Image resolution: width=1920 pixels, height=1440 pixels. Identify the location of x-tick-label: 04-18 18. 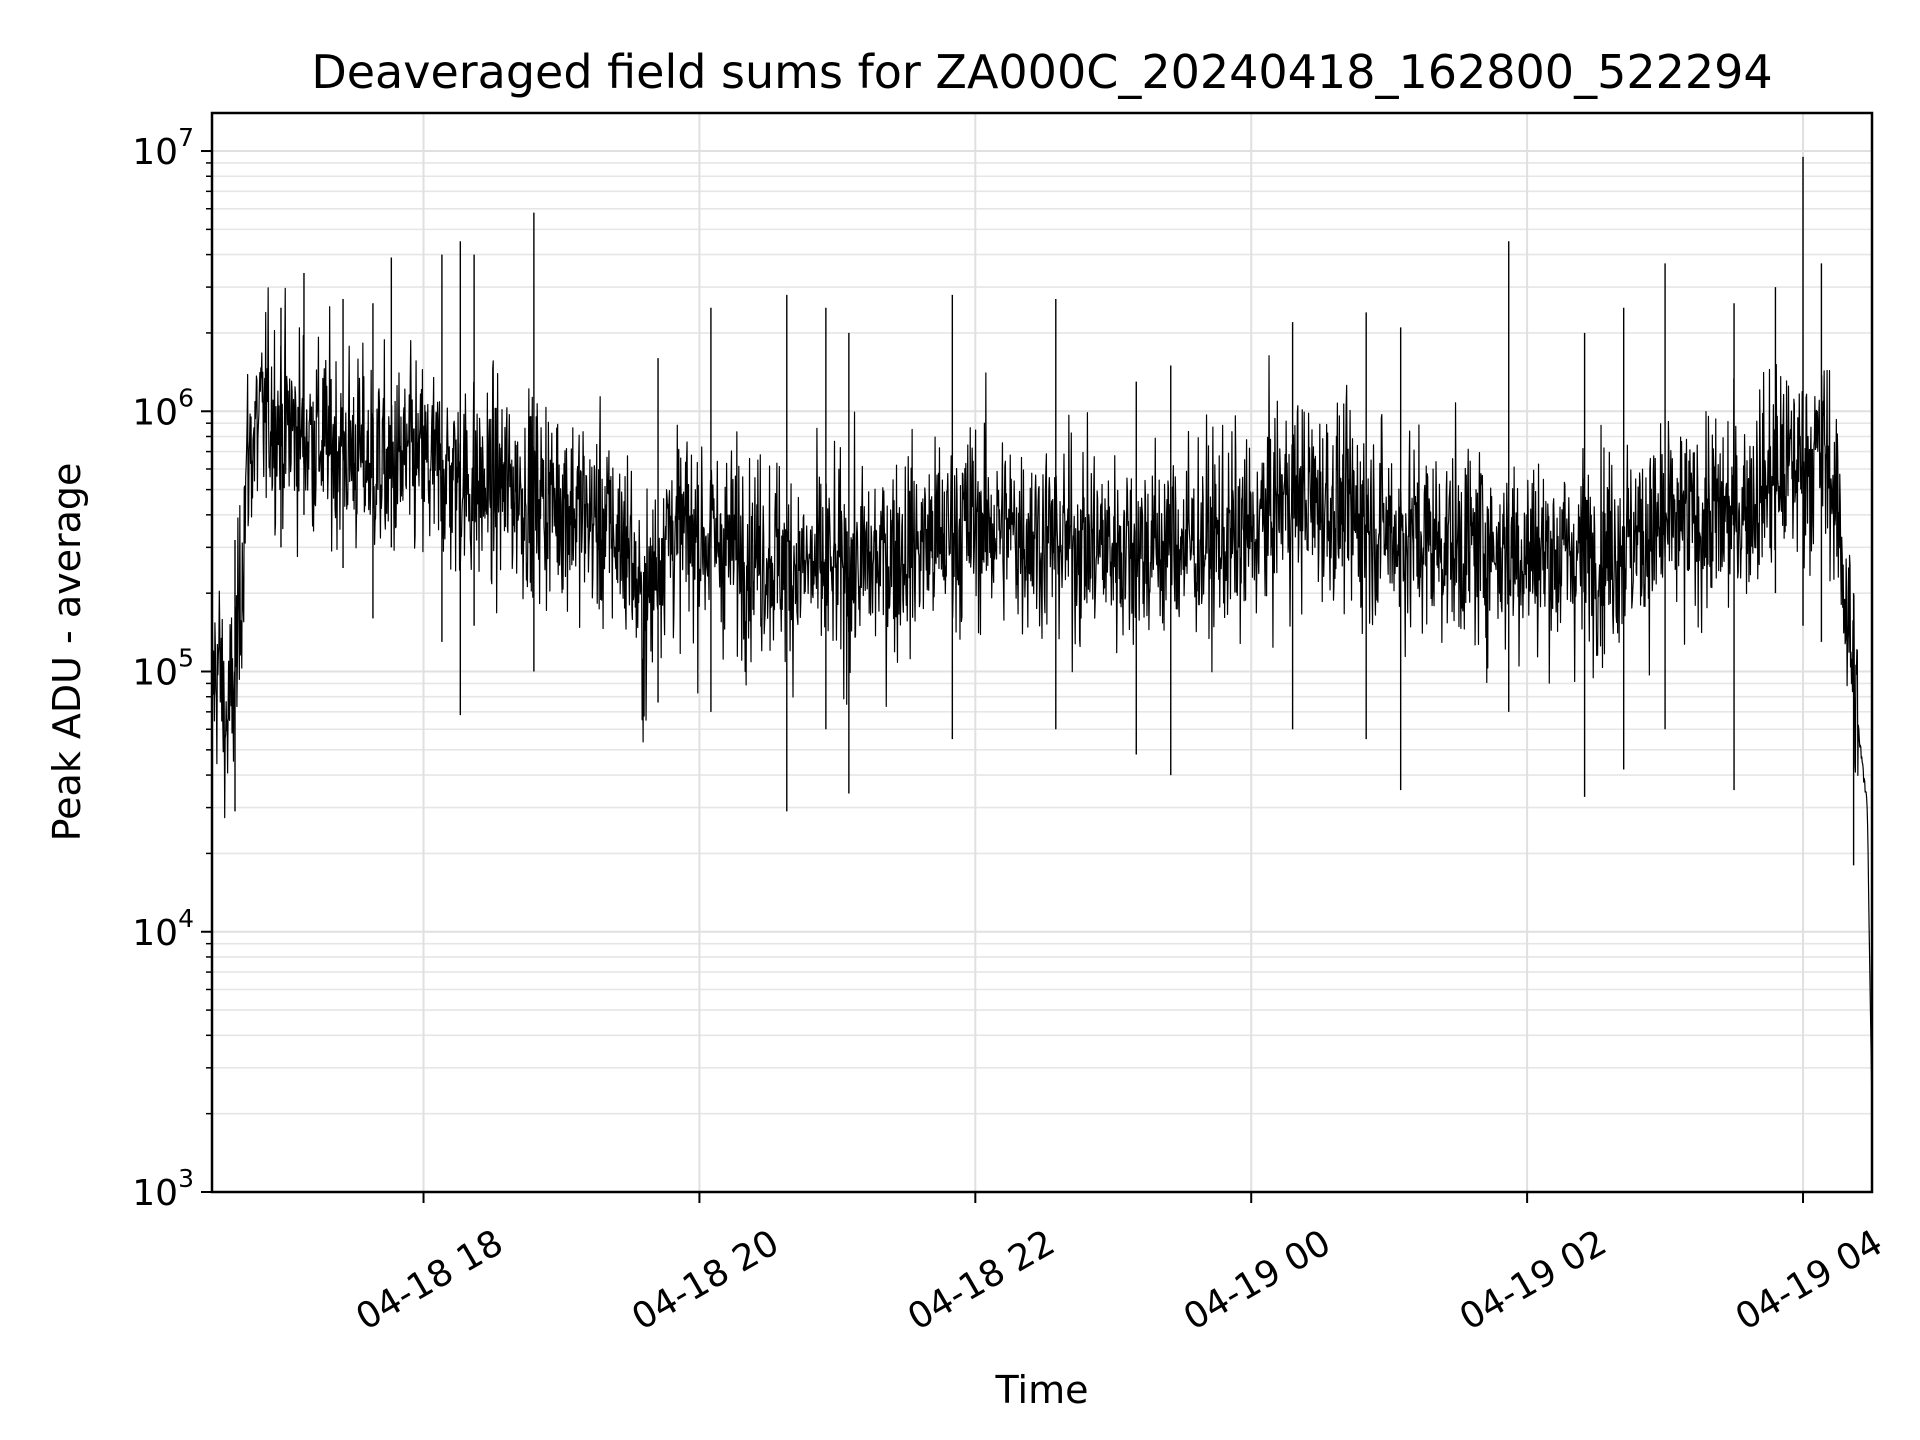
(429, 1280).